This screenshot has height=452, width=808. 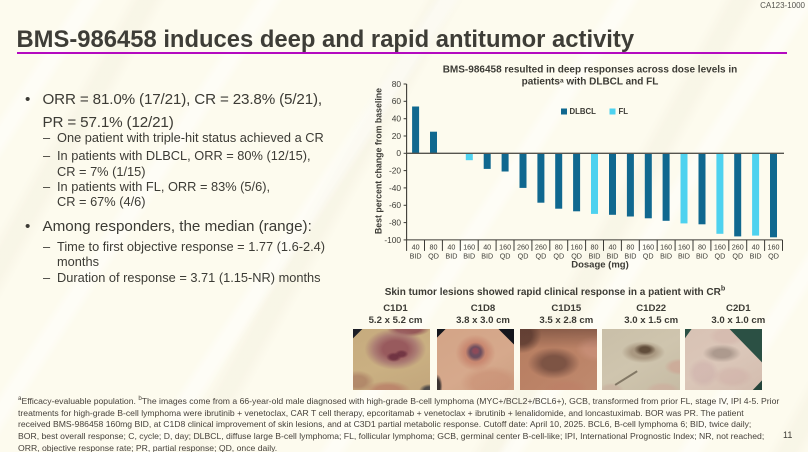 What do you see at coordinates (395, 188) in the screenshot?
I see `svg-text: -40` at bounding box center [395, 188].